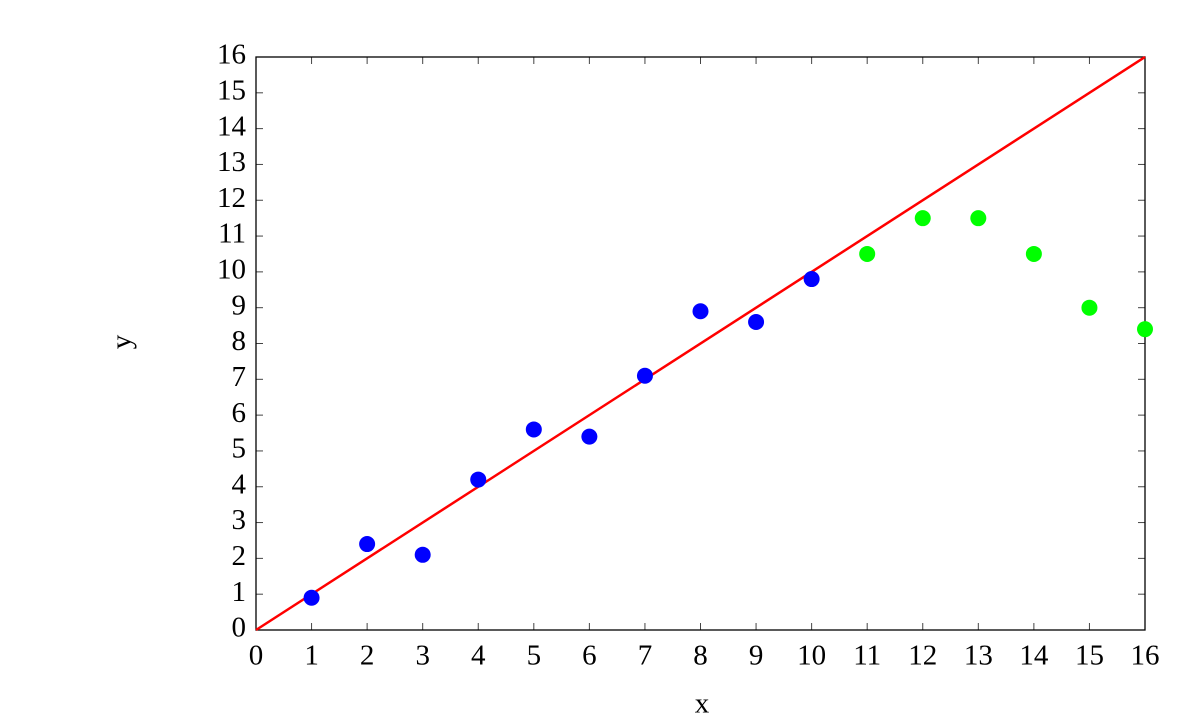 This screenshot has width=1196, height=724. What do you see at coordinates (231, 162) in the screenshot?
I see `y-tick-label: 13` at bounding box center [231, 162].